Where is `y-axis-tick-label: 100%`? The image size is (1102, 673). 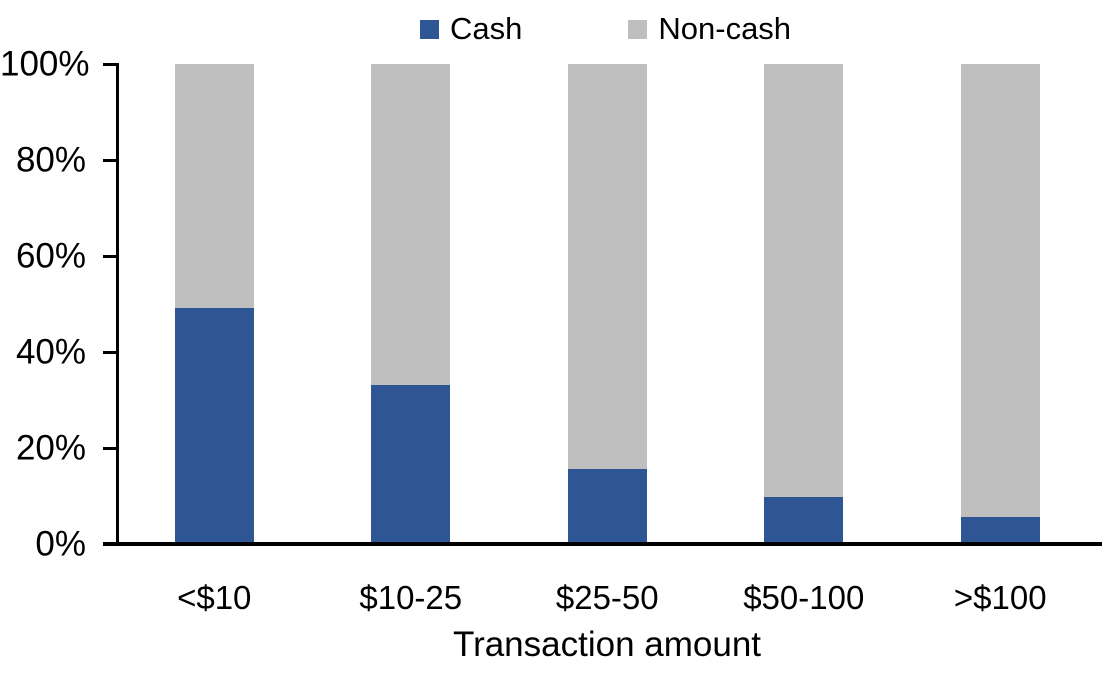 y-axis-tick-label: 100% is located at coordinates (45, 64).